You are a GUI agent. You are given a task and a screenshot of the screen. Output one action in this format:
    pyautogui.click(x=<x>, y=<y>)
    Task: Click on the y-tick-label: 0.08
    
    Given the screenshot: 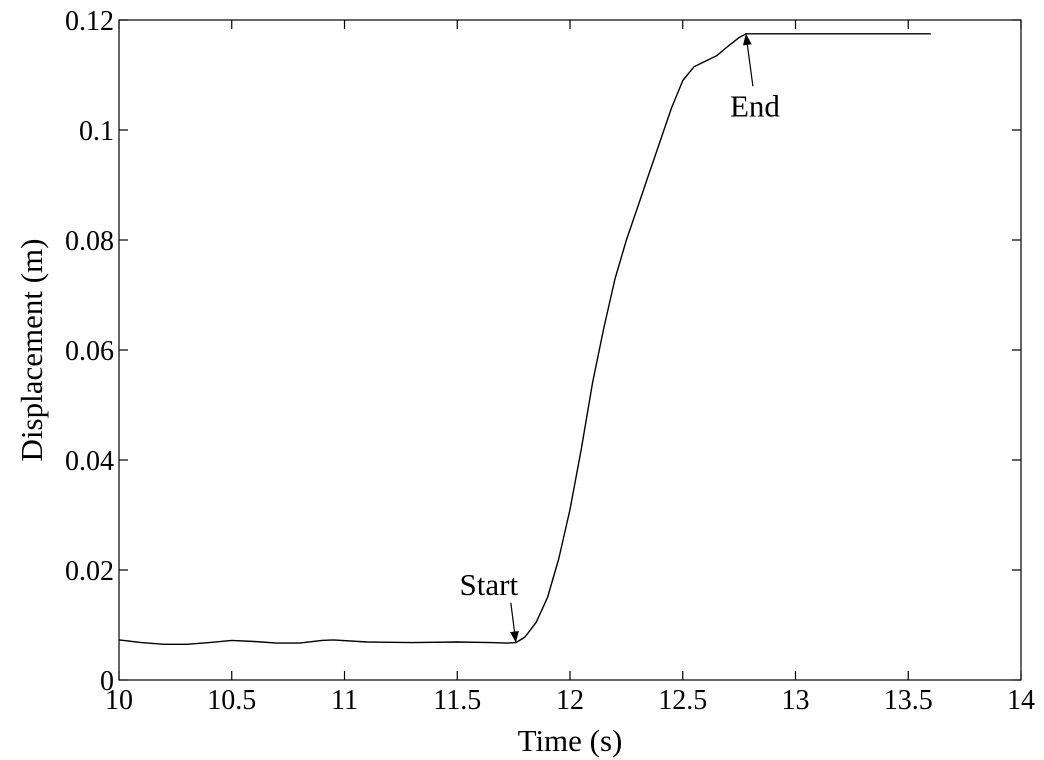 What is the action you would take?
    pyautogui.click(x=89, y=241)
    